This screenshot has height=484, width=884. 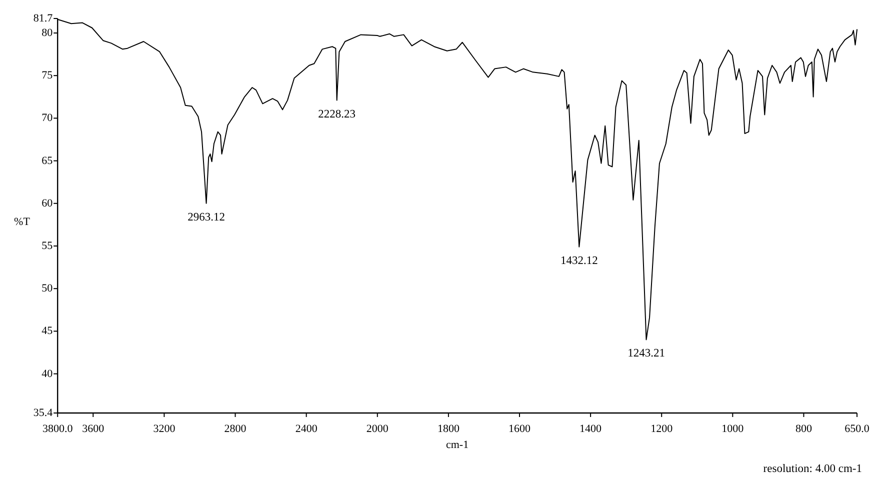 I want to click on y-tick-label: 65, so click(x=48, y=160).